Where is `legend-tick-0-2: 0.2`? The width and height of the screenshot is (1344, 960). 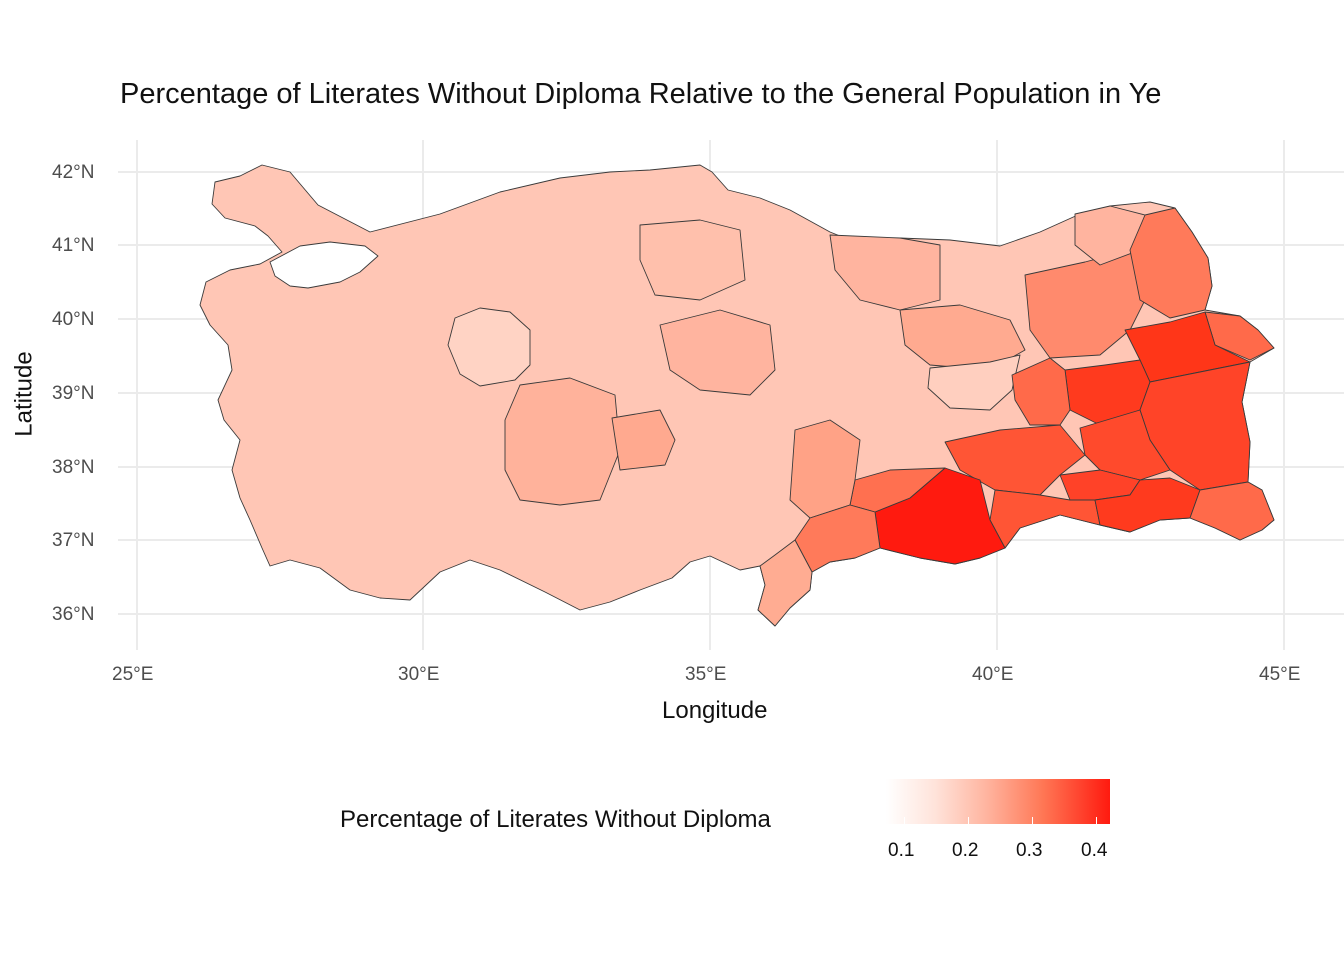
legend-tick-0-2: 0.2 is located at coordinates (965, 850).